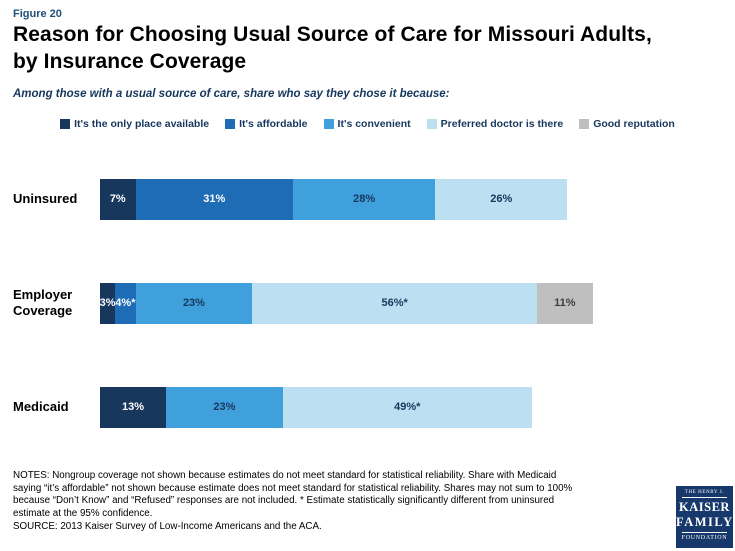 The image size is (735, 551). What do you see at coordinates (704, 492) in the screenshot?
I see `kff-logo-line-the-henry-j: THE HENRY J.` at bounding box center [704, 492].